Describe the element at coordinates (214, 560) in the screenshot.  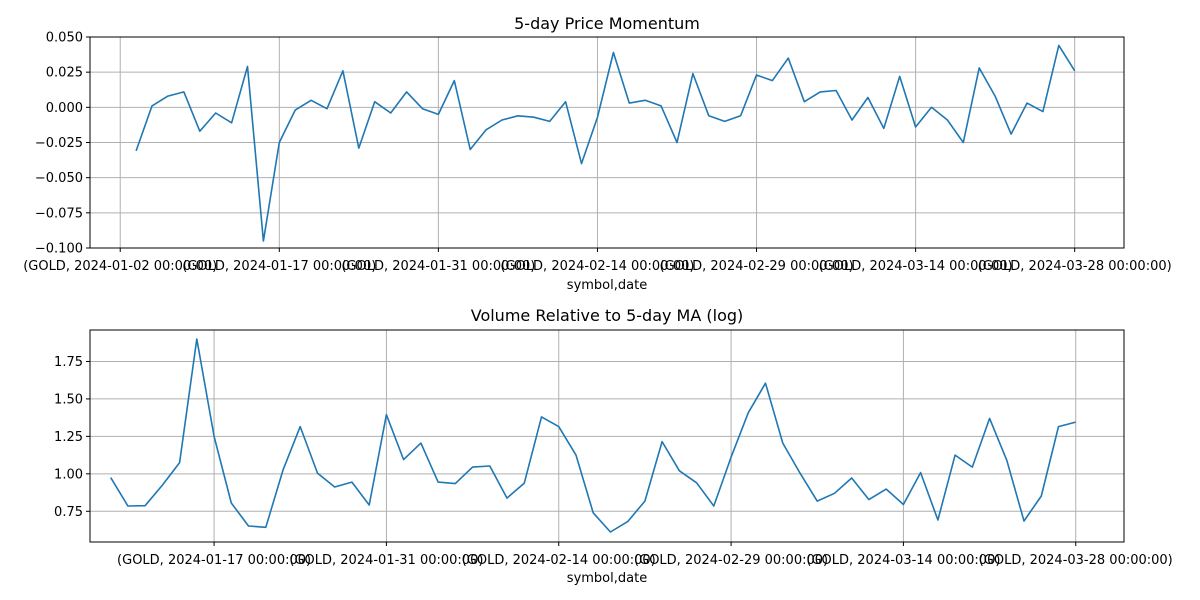
I see `volume-x-tick-label: (GOLD, 2024-01-17 00:00:00)` at that location.